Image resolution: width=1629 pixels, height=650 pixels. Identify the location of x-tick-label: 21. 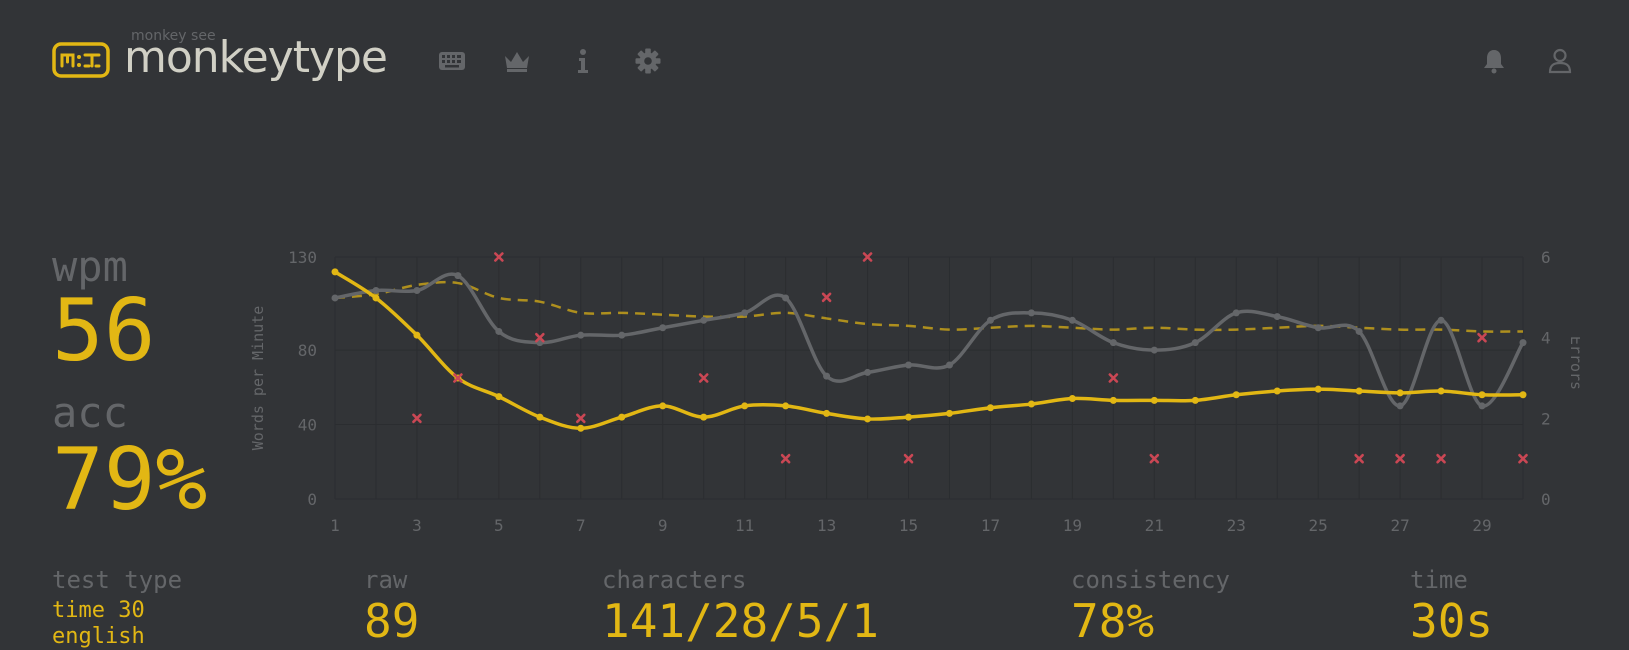
(1154, 525).